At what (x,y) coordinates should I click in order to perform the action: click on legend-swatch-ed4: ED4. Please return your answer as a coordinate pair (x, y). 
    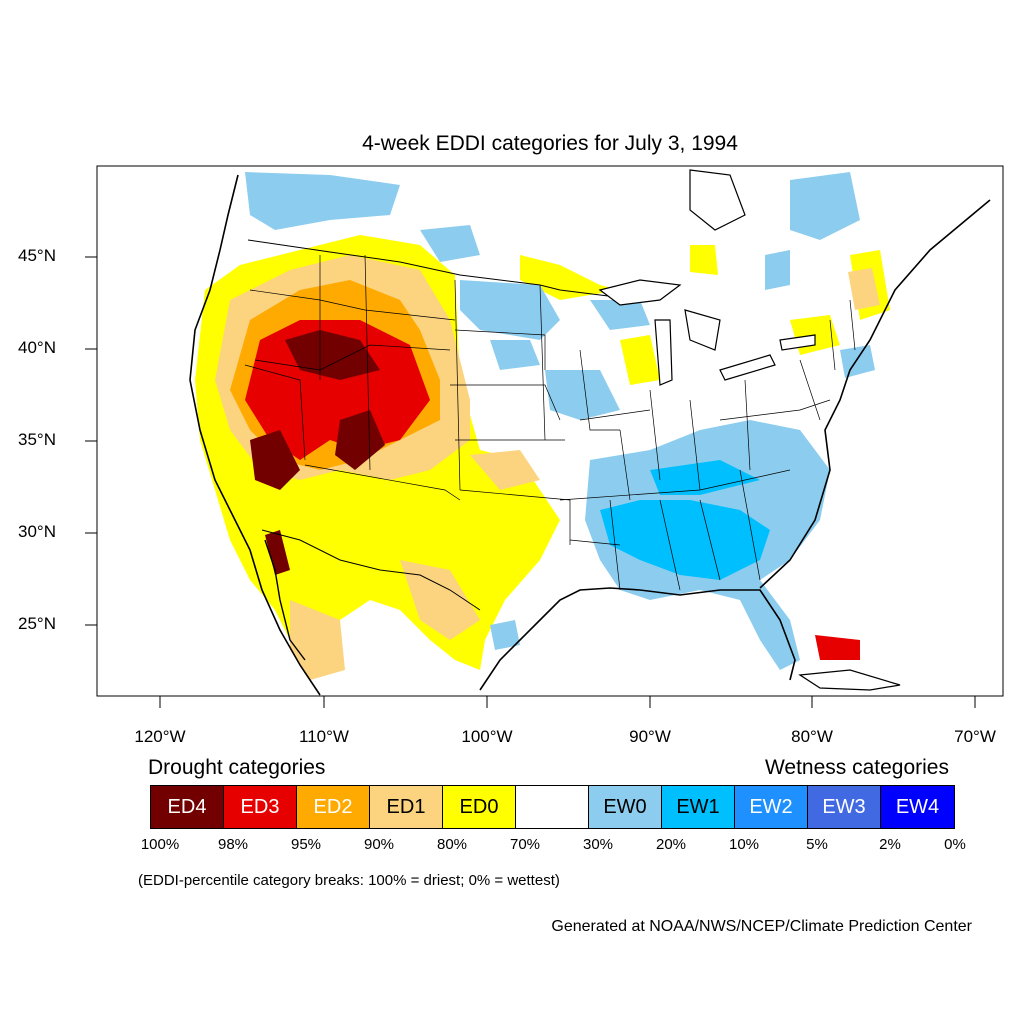
    Looking at the image, I should click on (187, 807).